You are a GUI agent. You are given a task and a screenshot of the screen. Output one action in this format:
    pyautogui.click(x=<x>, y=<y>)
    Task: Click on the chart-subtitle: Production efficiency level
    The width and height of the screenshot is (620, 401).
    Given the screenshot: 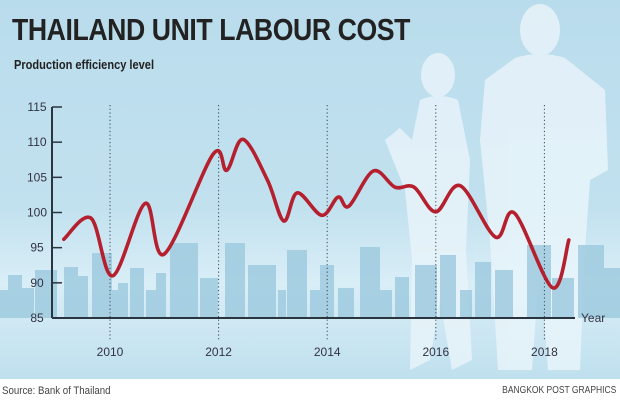 What is the action you would take?
    pyautogui.click(x=84, y=64)
    